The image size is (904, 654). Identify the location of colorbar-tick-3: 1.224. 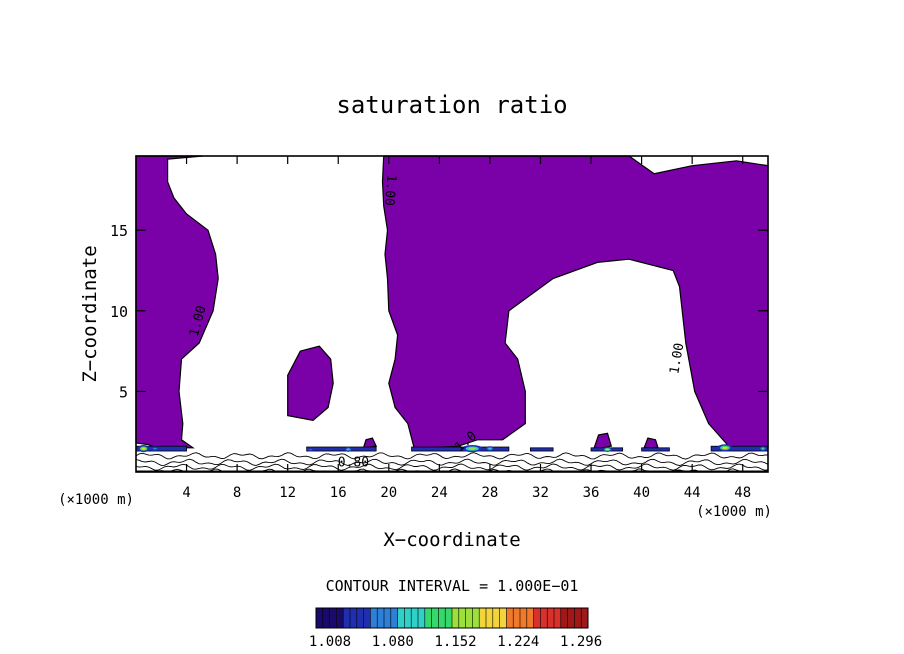
(518, 642).